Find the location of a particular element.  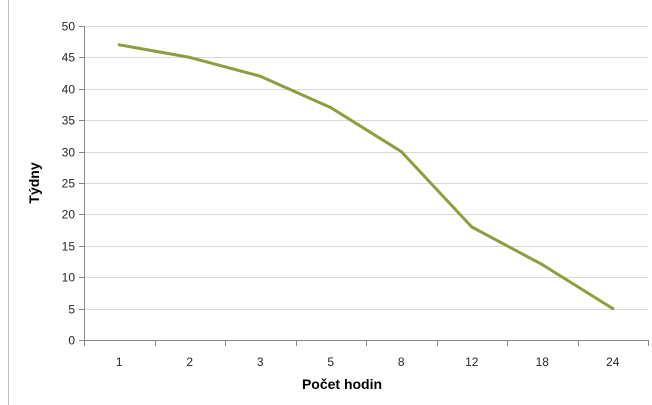

x-tick-label: 18 is located at coordinates (543, 362).